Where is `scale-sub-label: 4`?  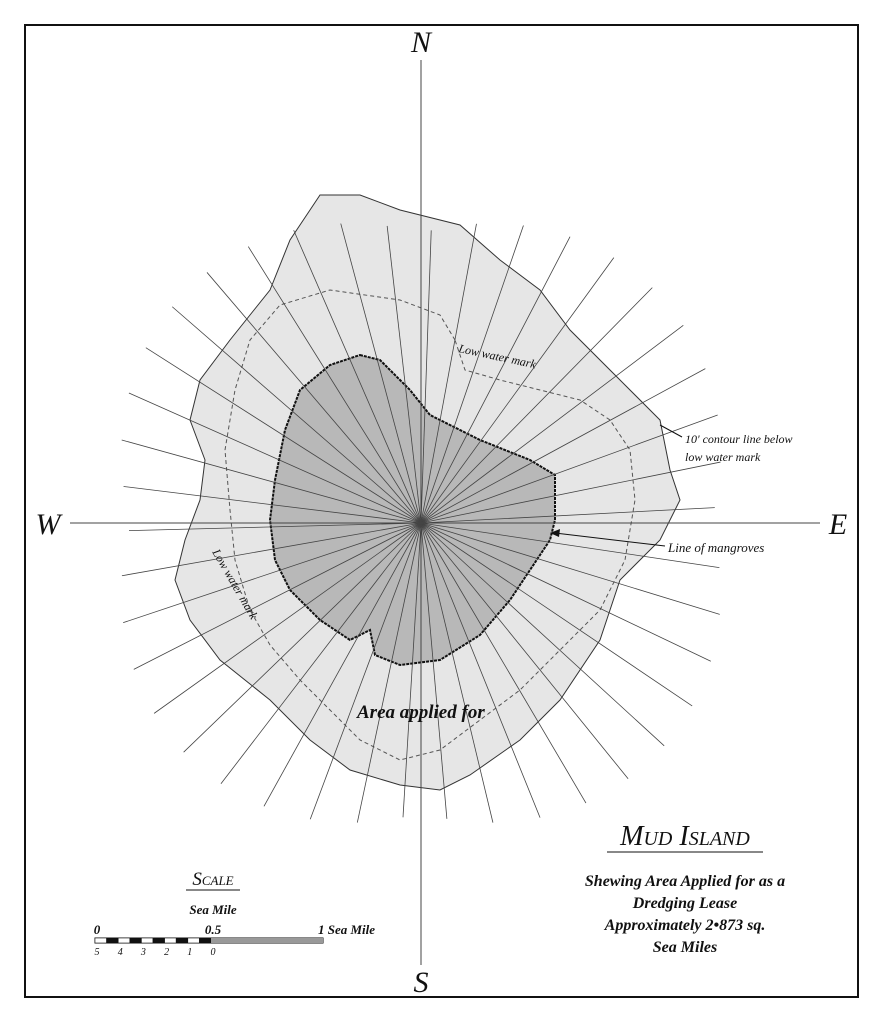 scale-sub-label: 4 is located at coordinates (120, 952).